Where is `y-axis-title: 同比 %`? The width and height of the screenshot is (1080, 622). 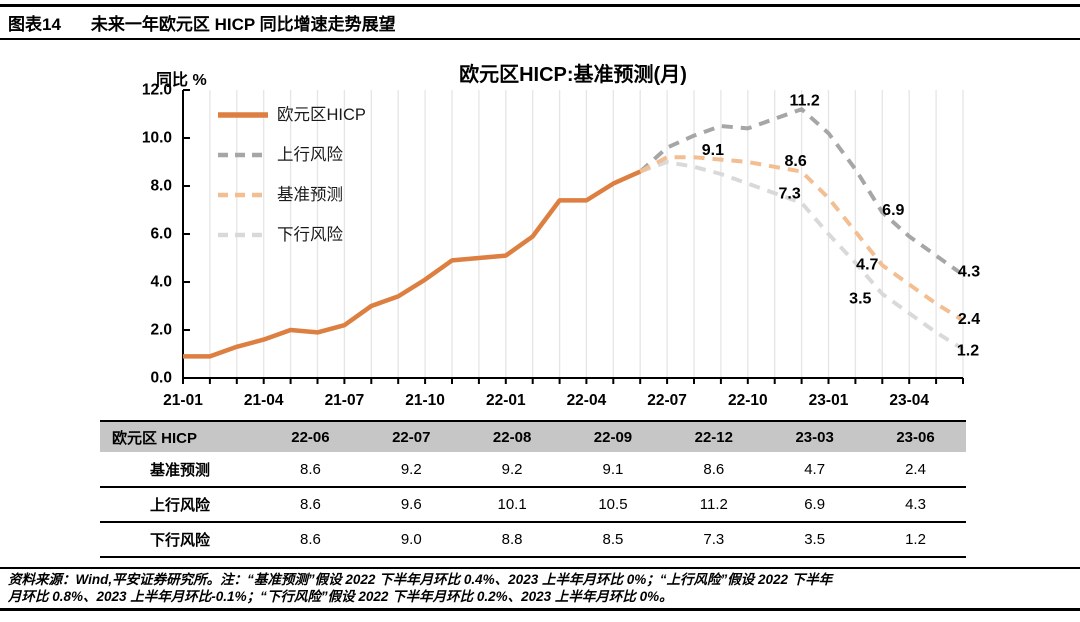 y-axis-title: 同比 % is located at coordinates (181, 80).